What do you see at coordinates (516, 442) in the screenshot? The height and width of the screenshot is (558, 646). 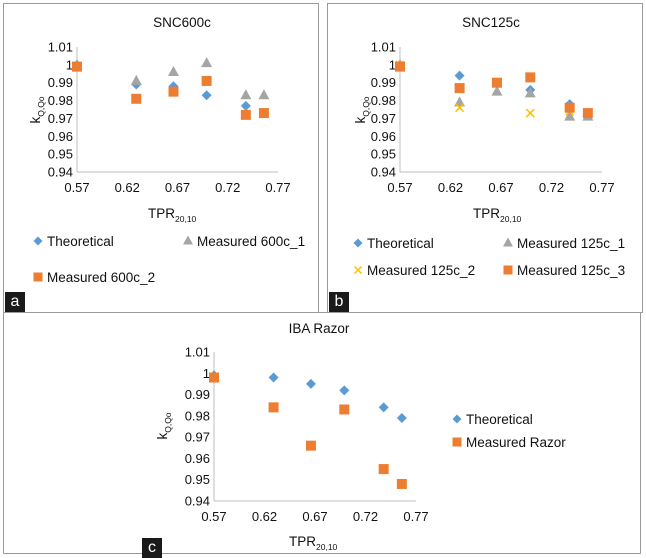 I see `legend-label: Measured Razor` at bounding box center [516, 442].